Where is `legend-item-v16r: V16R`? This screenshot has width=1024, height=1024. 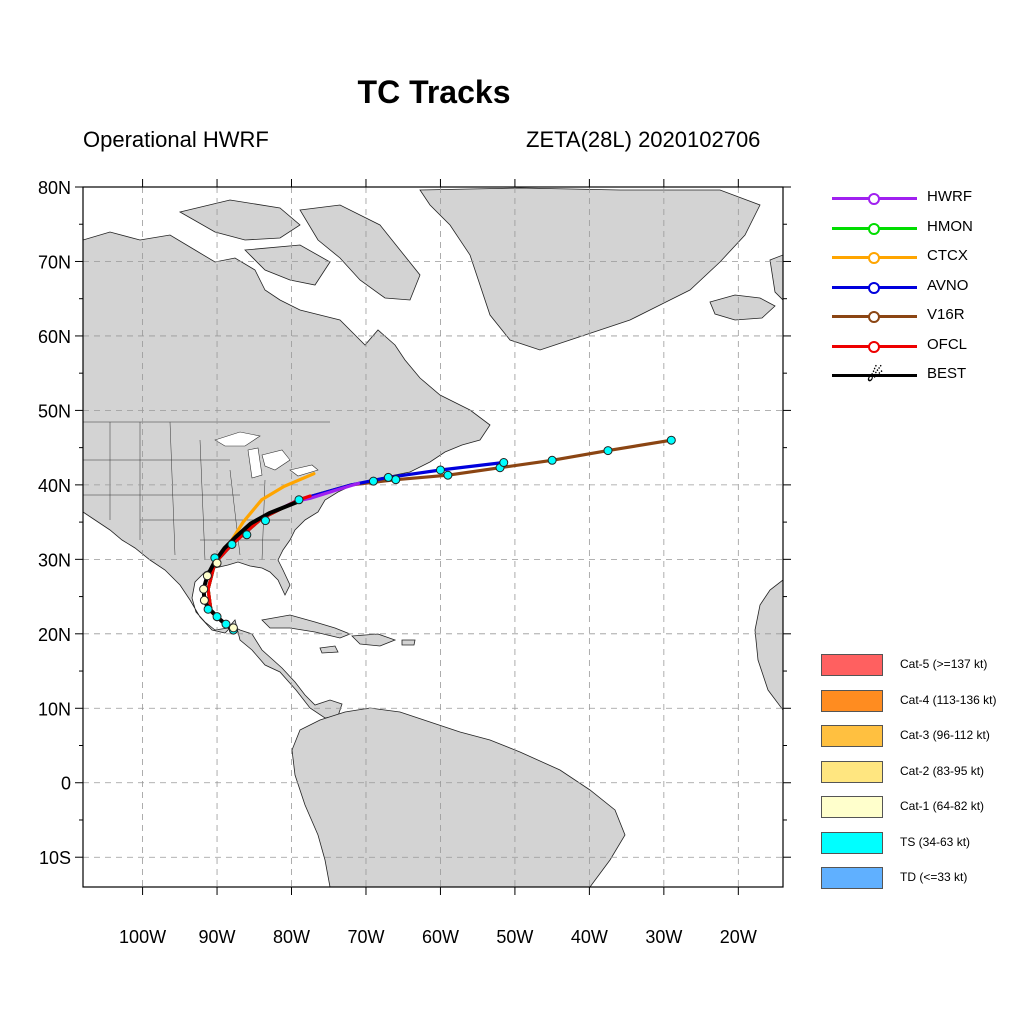
legend-item-v16r: V16R is located at coordinates (927, 317).